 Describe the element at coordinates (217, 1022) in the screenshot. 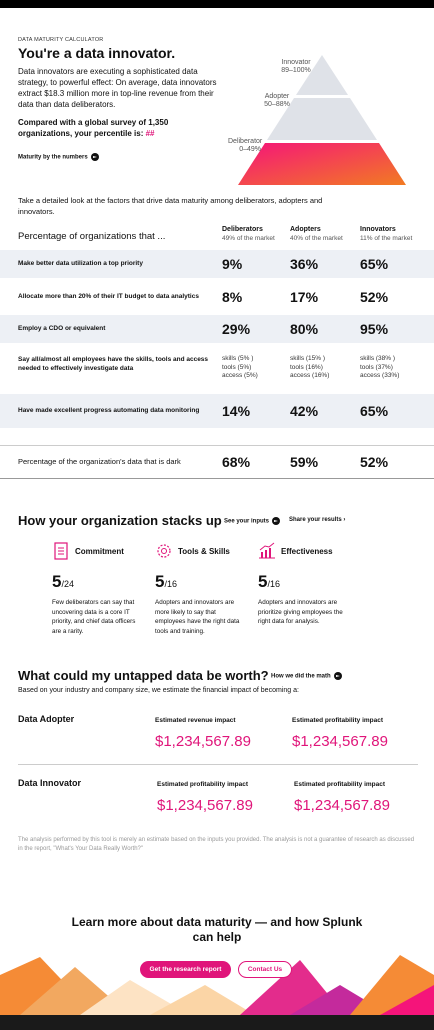

I see `bottom-bar` at that location.